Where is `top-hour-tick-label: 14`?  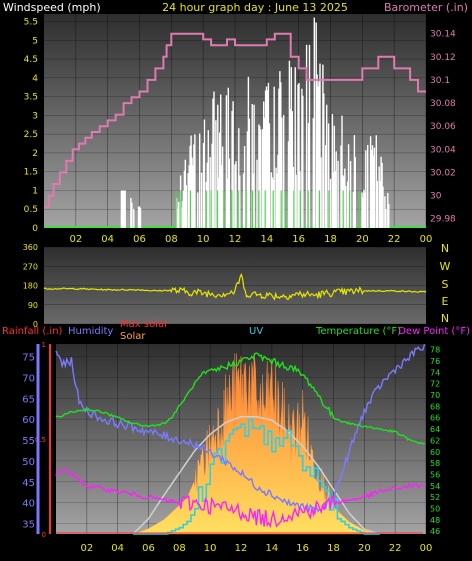 top-hour-tick-label: 14 is located at coordinates (266, 239).